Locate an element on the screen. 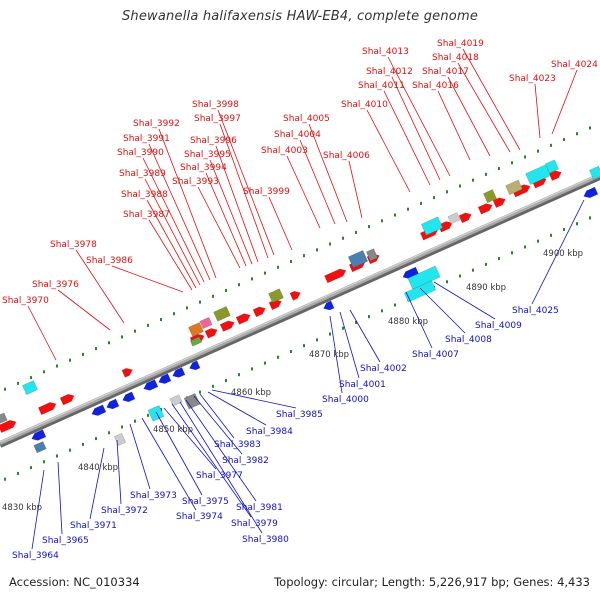 The image size is (600, 600). reverse-gene-label: Shal_4002 is located at coordinates (383, 369).